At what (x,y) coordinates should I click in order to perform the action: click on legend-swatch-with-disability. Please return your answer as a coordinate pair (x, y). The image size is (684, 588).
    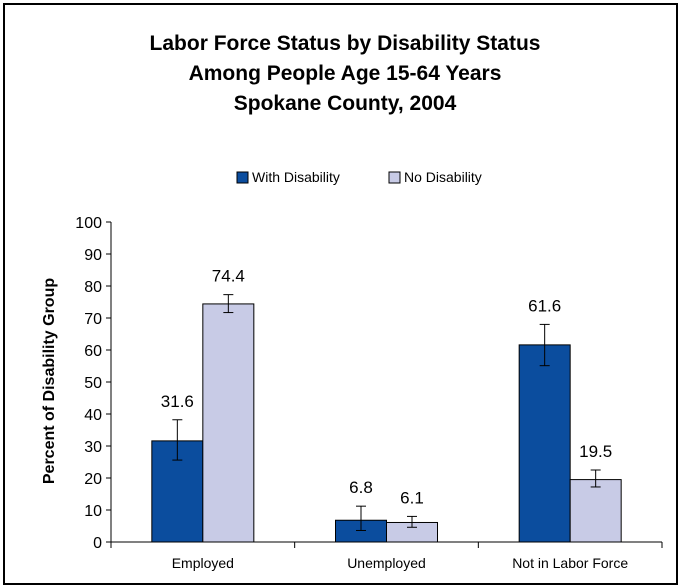
    Looking at the image, I should click on (242, 177).